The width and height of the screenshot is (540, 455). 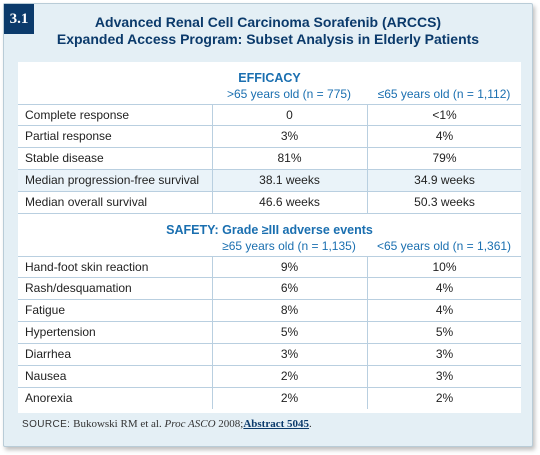 I want to click on row-value-col2: 79%, so click(x=444, y=158).